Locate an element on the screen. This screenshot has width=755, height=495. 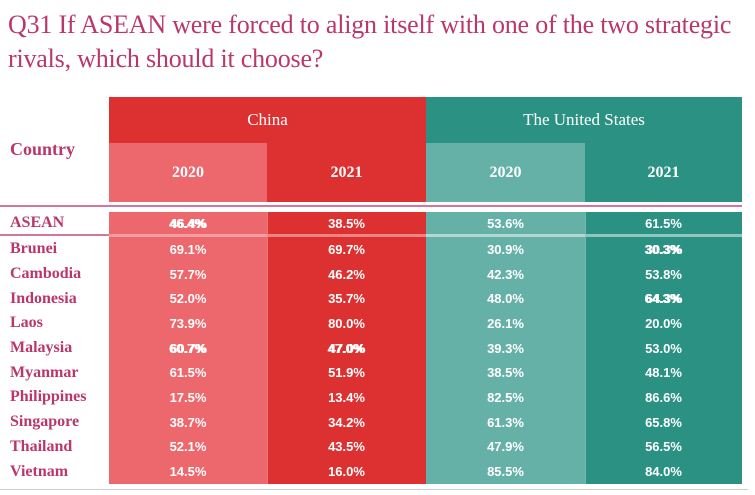
value-cell: 86.6% is located at coordinates (663, 397).